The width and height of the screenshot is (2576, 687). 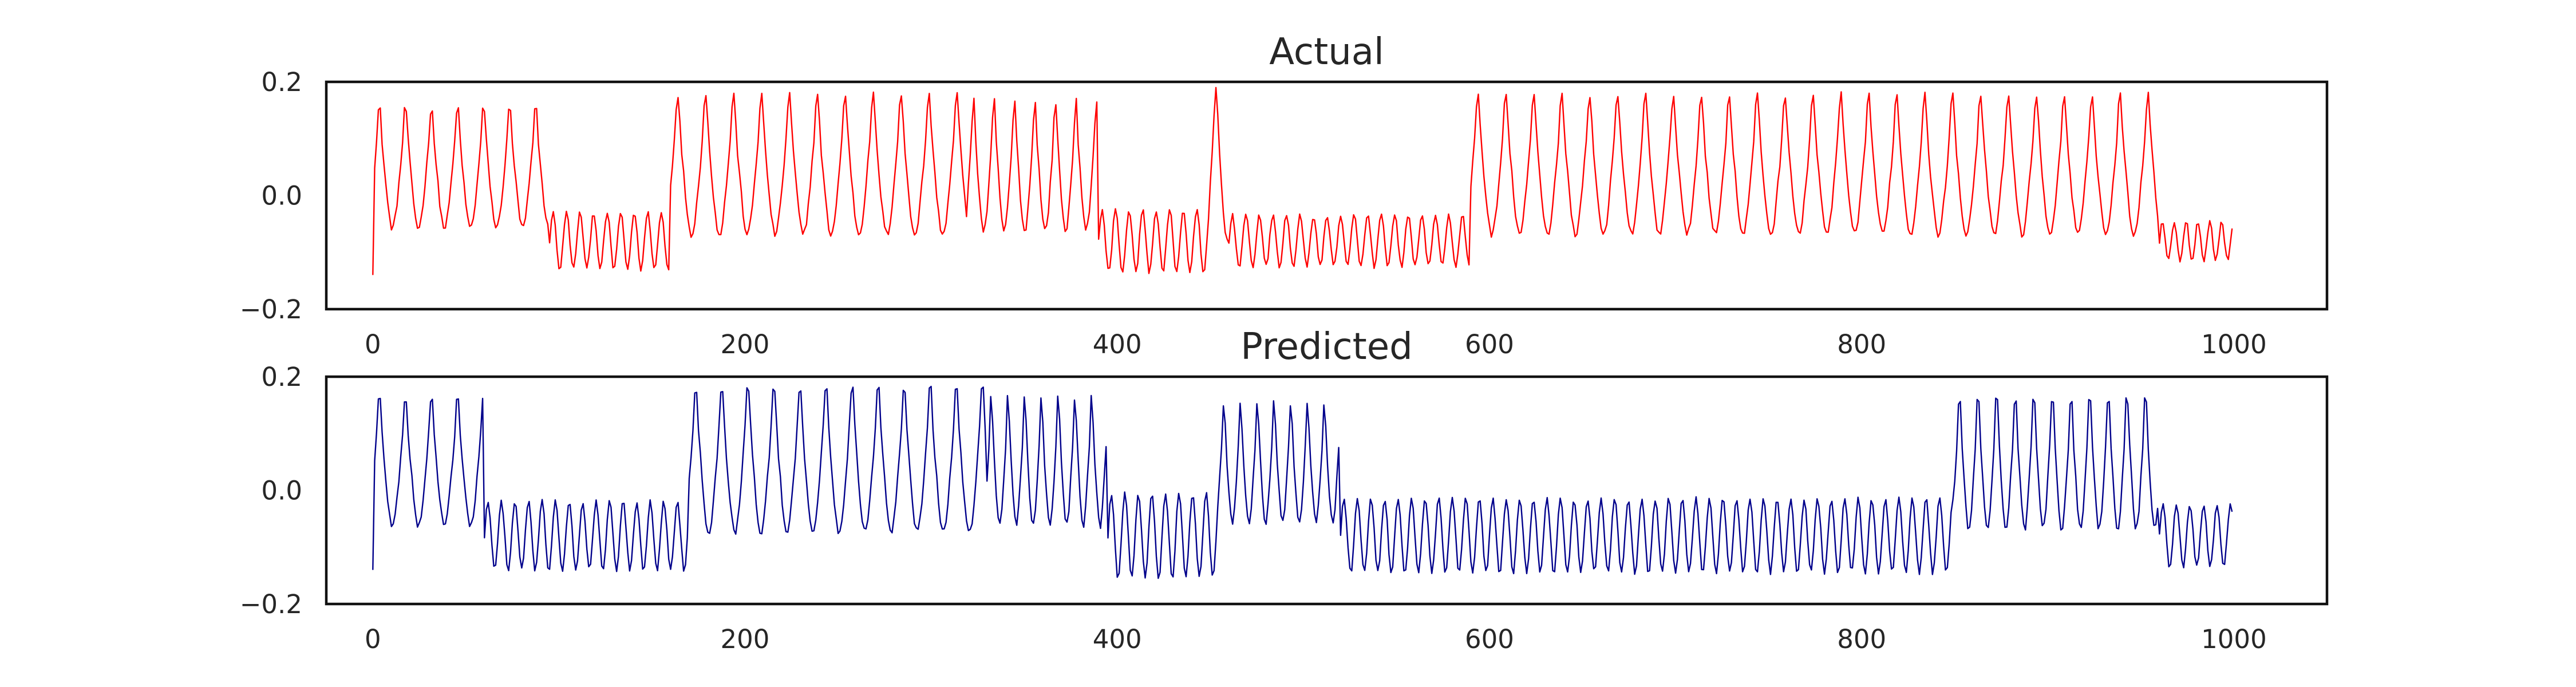 What do you see at coordinates (1326, 52) in the screenshot?
I see `panel-title: Actual` at bounding box center [1326, 52].